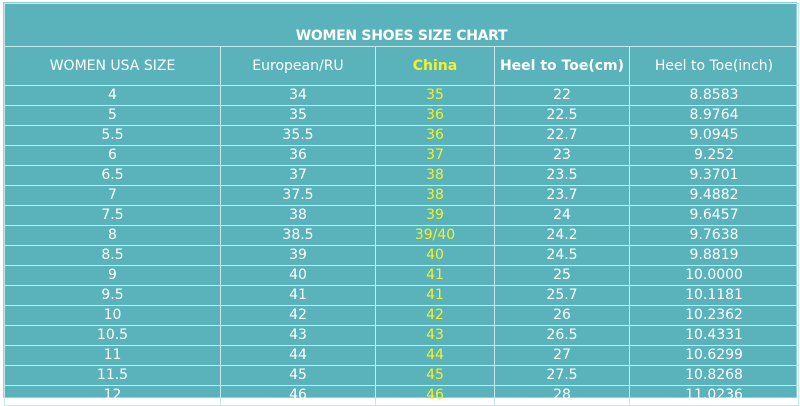 This screenshot has height=406, width=800. What do you see at coordinates (714, 315) in the screenshot?
I see `cell-heel-to-toe-inch: 10.2362` at bounding box center [714, 315].